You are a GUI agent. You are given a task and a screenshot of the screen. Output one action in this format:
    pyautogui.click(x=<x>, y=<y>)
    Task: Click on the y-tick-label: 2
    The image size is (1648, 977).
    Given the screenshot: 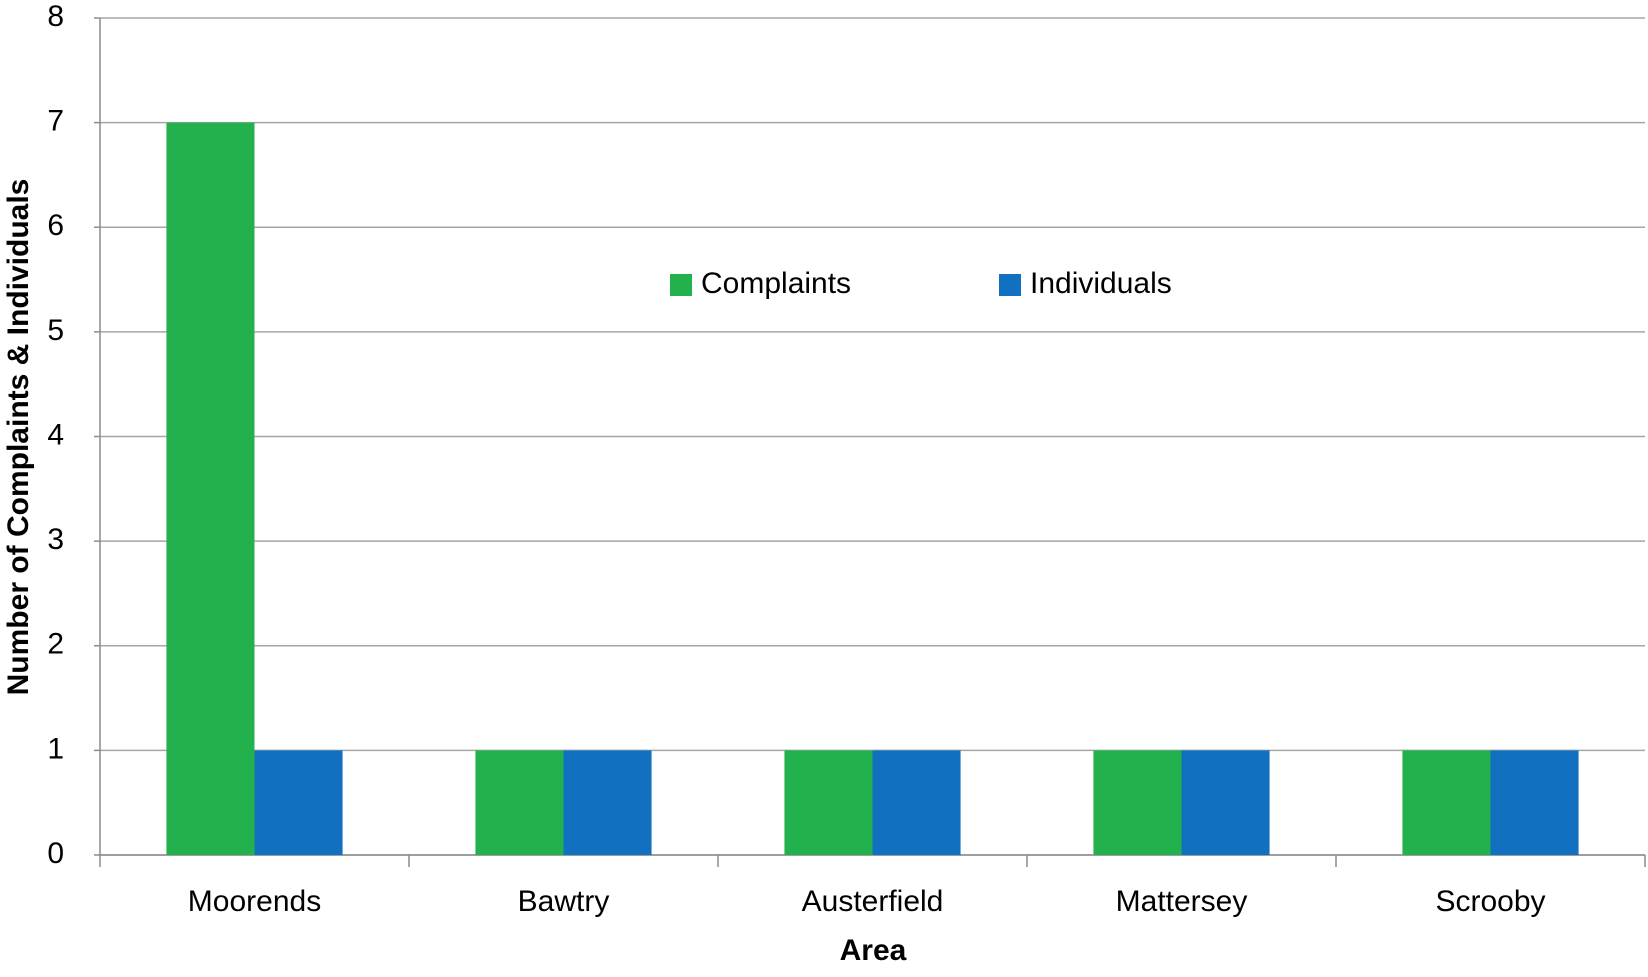 What is the action you would take?
    pyautogui.click(x=55, y=644)
    